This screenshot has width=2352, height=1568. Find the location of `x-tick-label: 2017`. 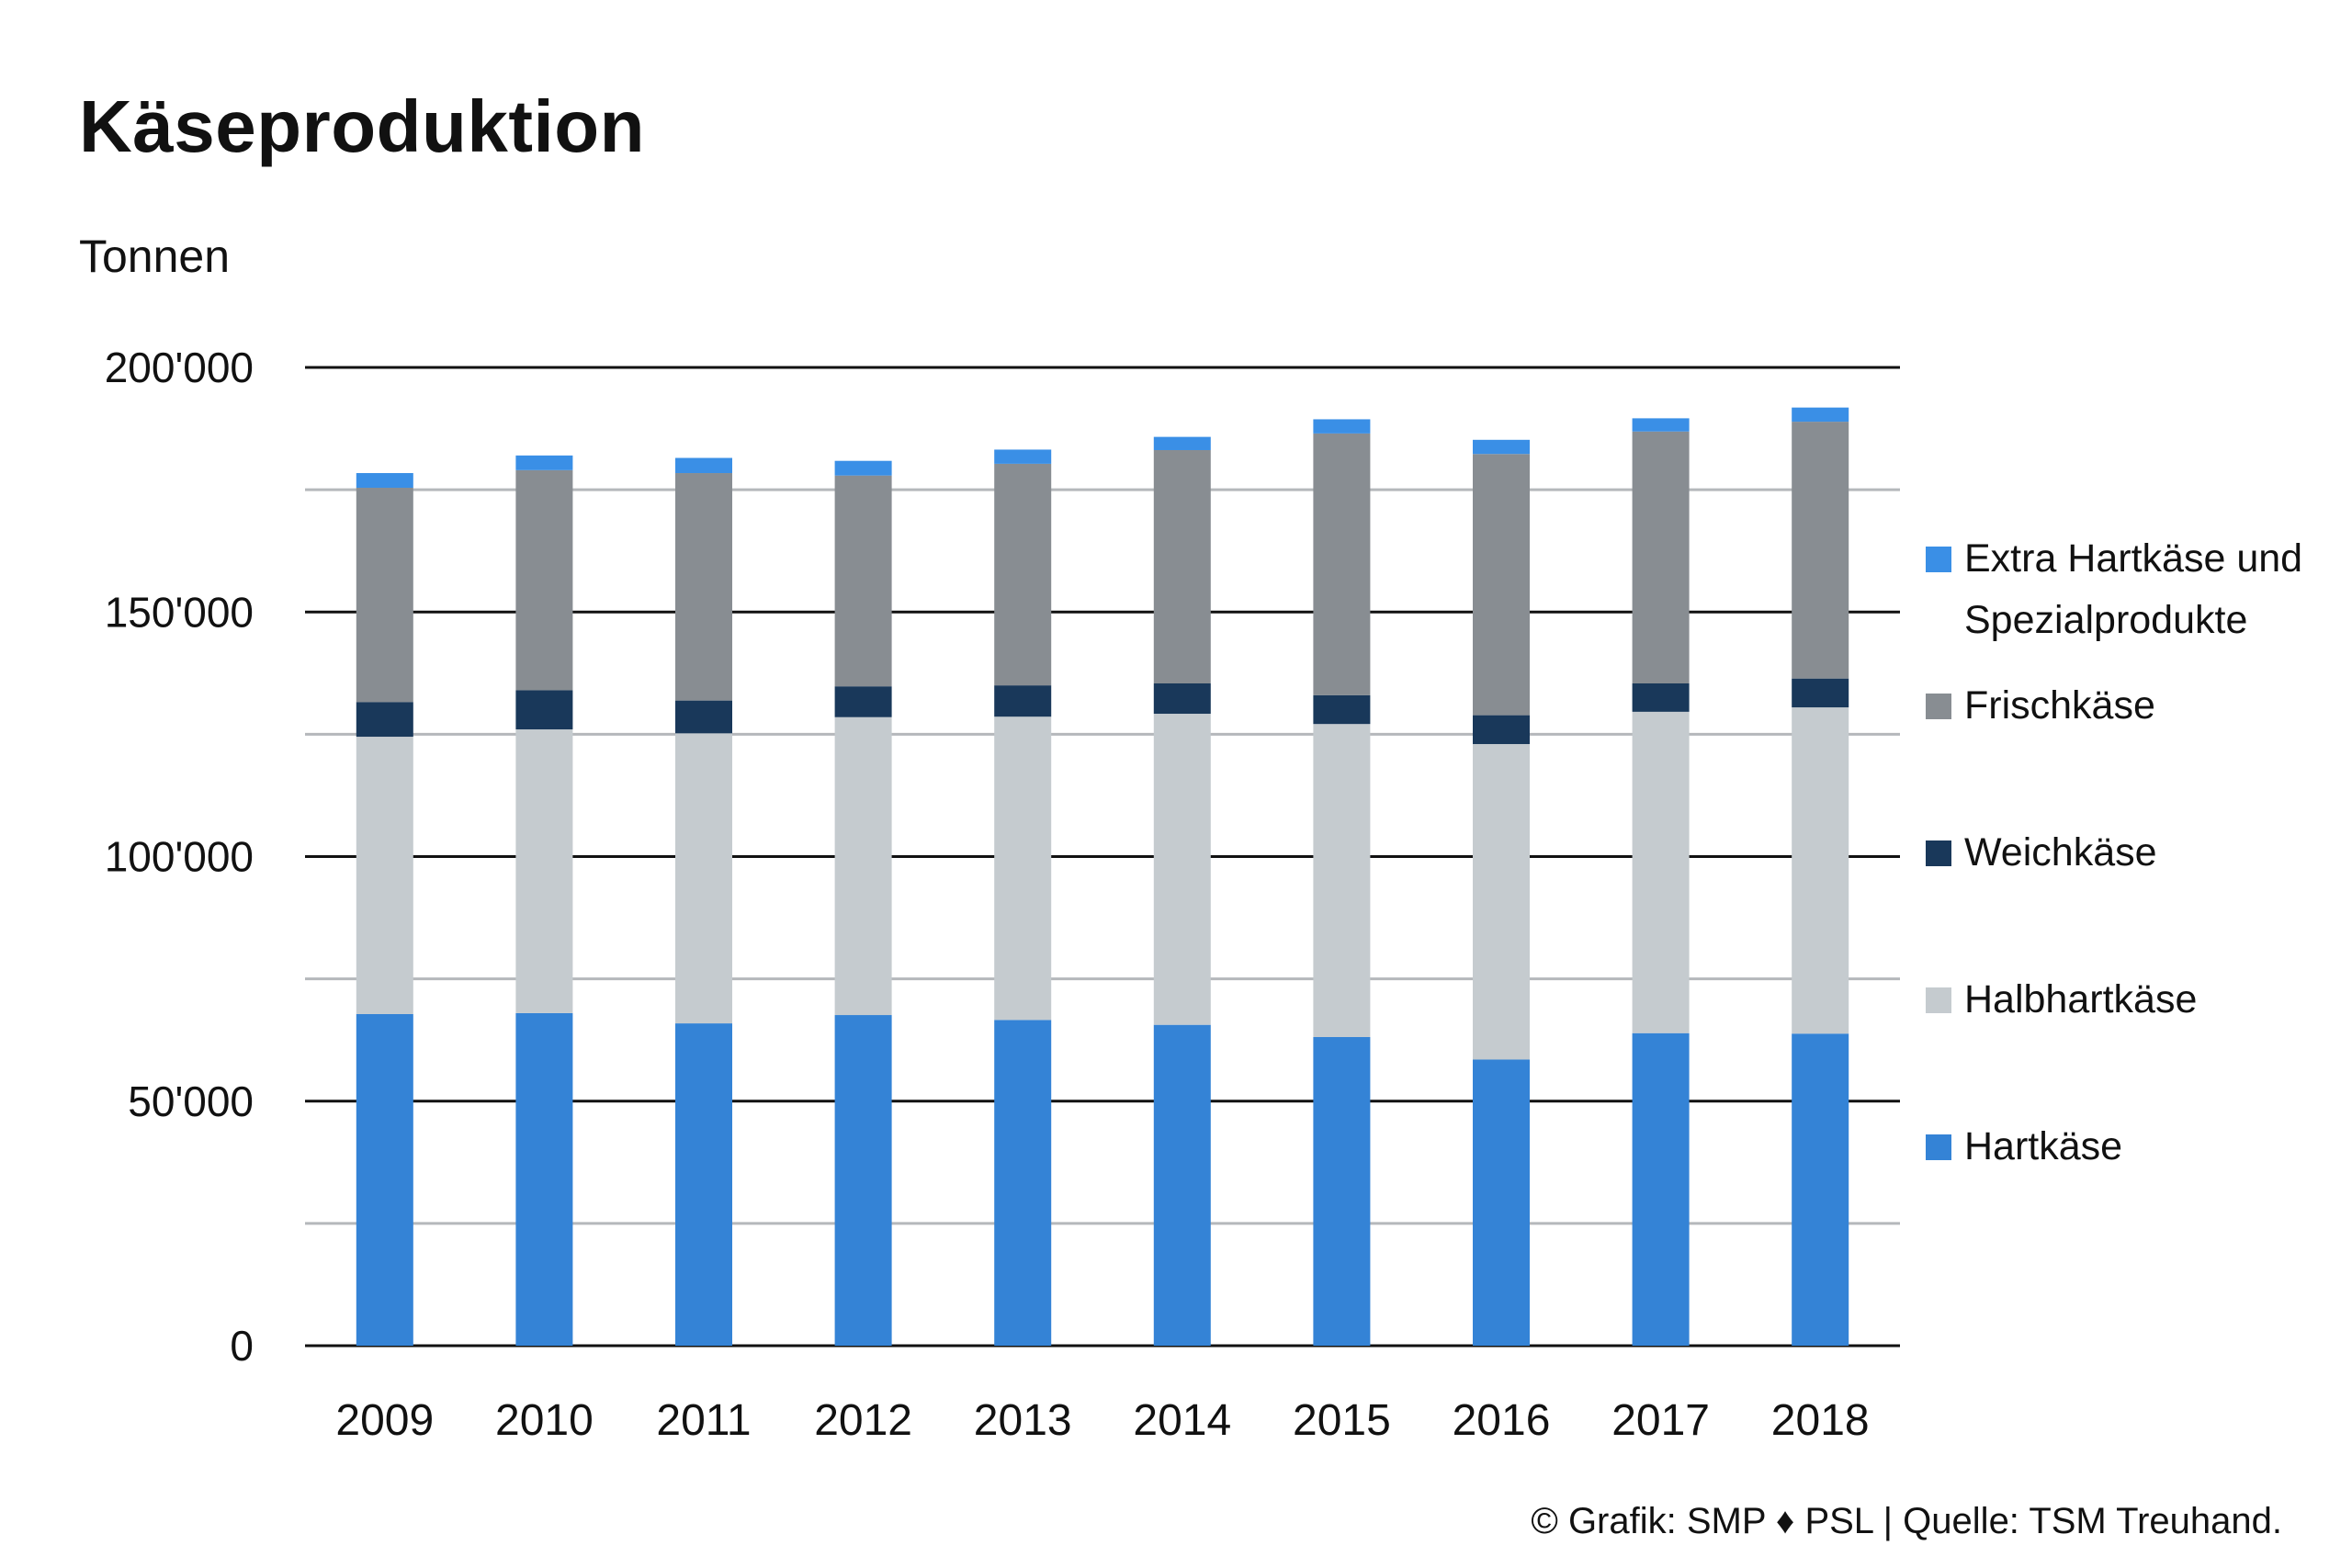

x-tick-label: 2017 is located at coordinates (1660, 1420).